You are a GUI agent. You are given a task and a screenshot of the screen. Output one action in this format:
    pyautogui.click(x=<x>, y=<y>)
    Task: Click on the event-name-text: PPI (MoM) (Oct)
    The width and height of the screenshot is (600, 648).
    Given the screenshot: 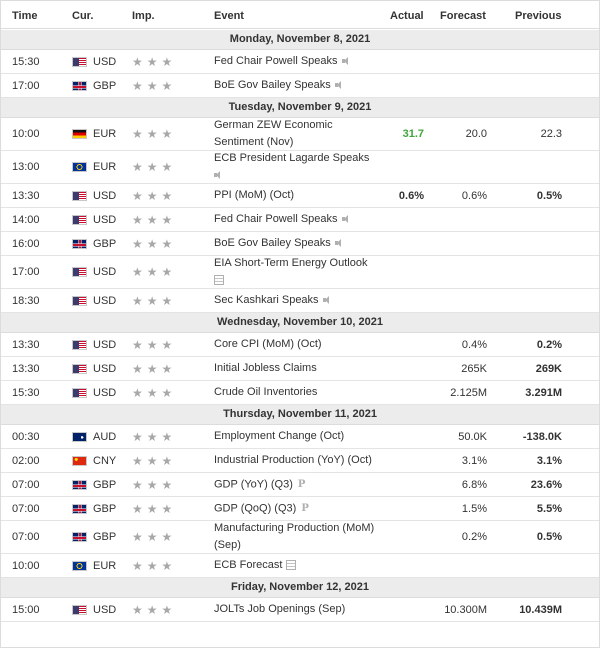 What is the action you would take?
    pyautogui.click(x=254, y=195)
    